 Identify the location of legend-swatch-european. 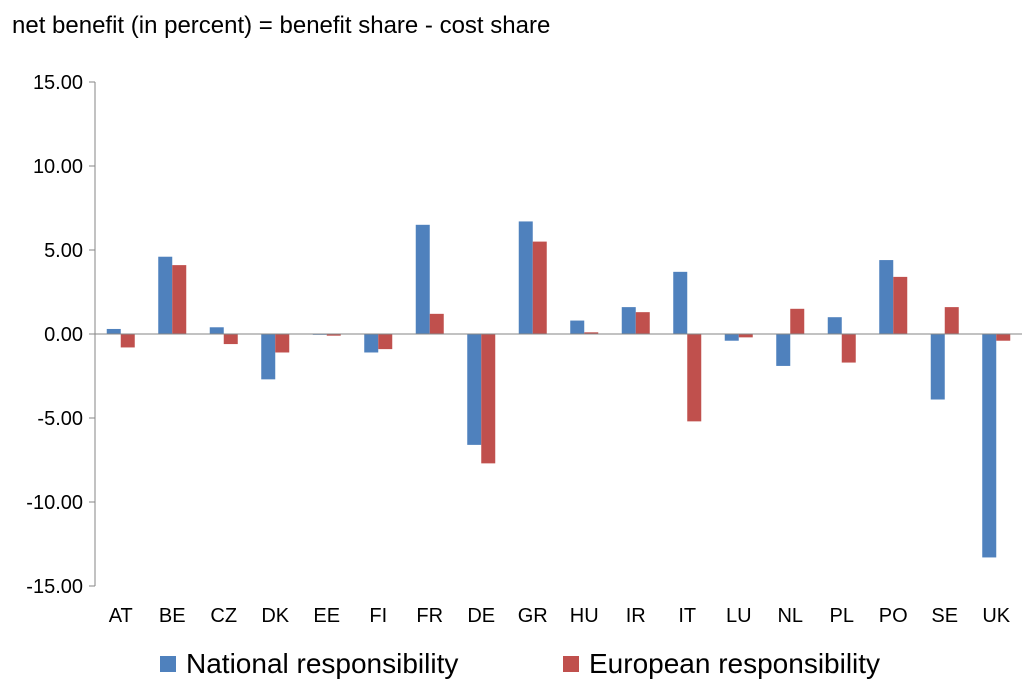
(571, 664).